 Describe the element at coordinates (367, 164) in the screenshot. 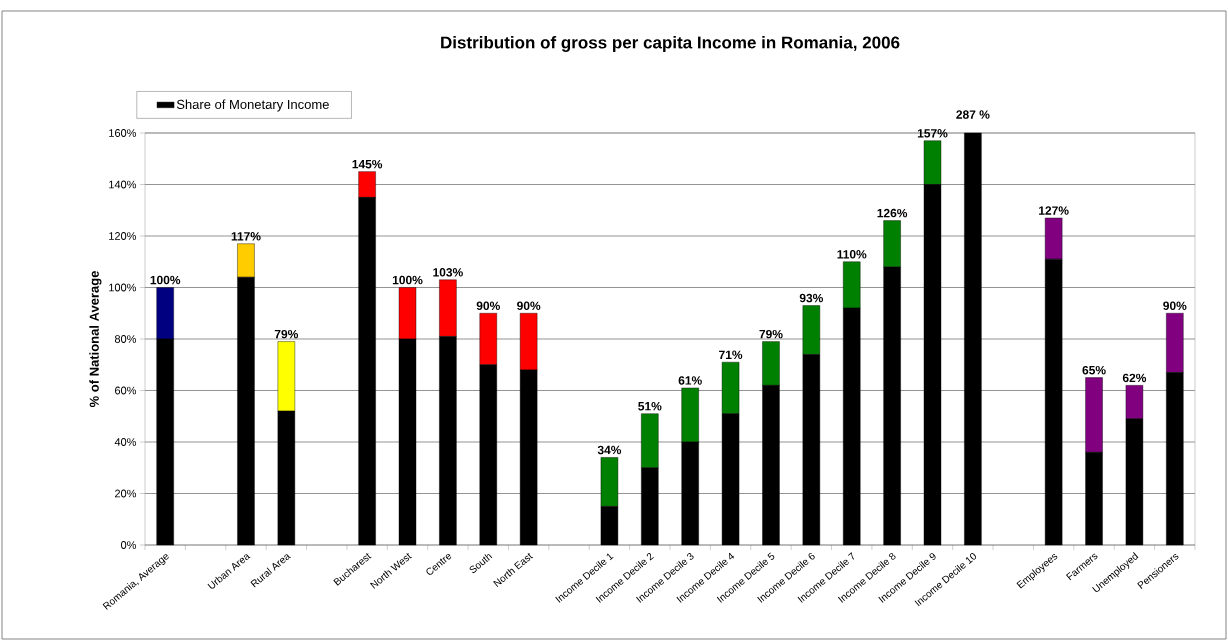

I see `annotation: 145%` at that location.